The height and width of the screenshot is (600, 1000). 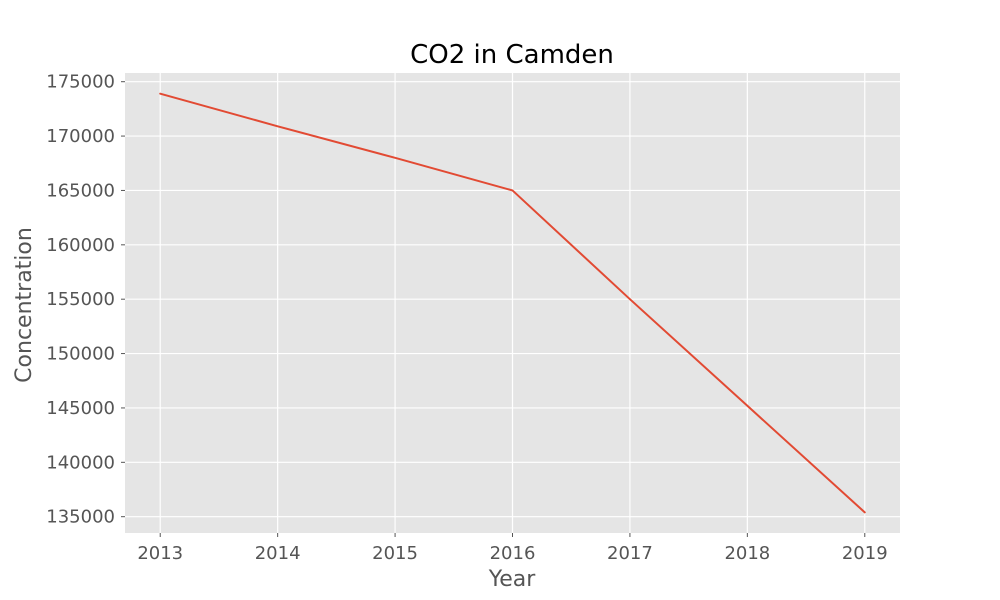 What do you see at coordinates (160, 553) in the screenshot?
I see `x-tick-label: 2013` at bounding box center [160, 553].